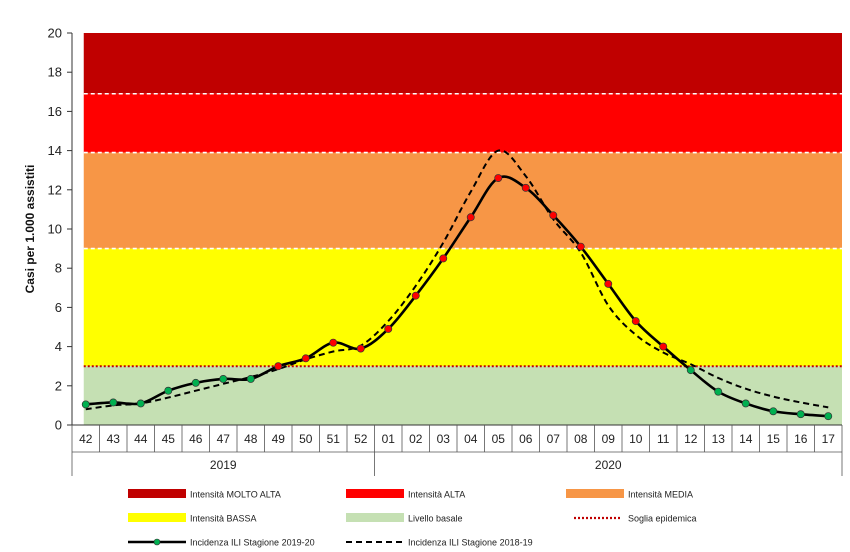 The image size is (850, 552). I want to click on x-tick-label-9: 51, so click(334, 439).